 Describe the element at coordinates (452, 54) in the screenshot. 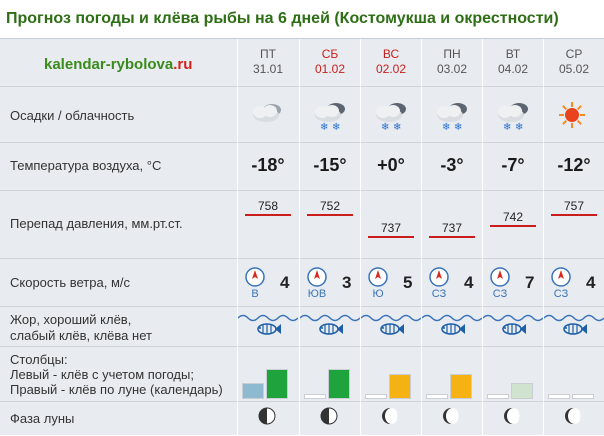

I see `day-name: ПН` at that location.